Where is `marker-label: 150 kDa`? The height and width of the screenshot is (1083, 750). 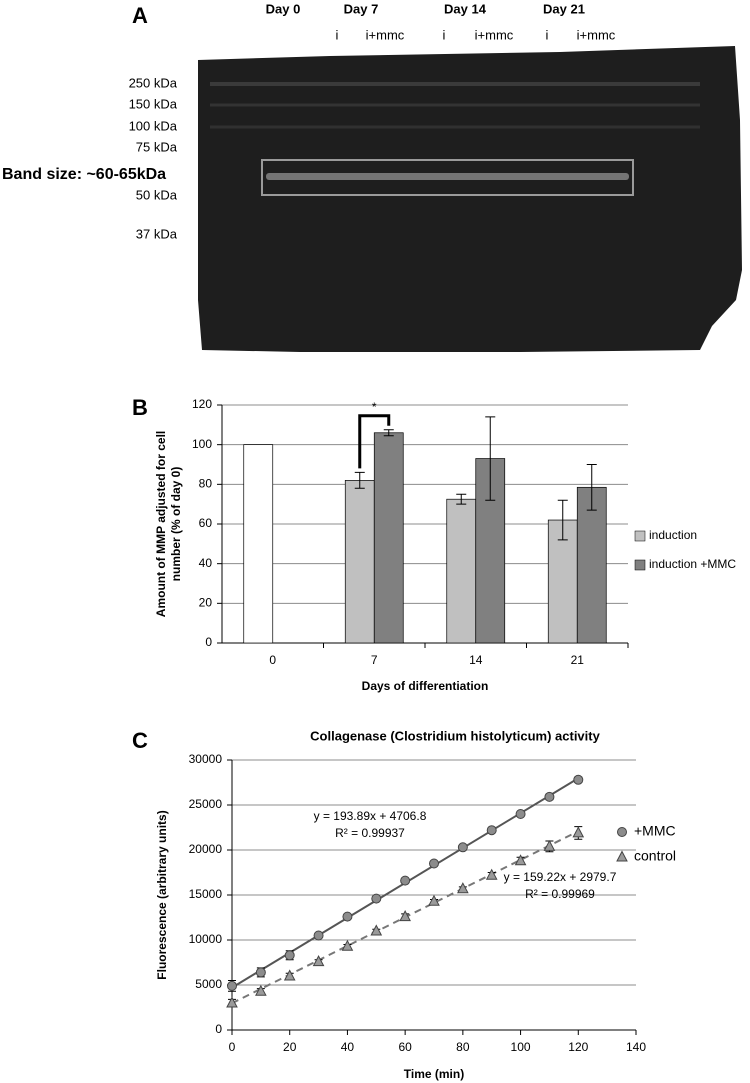
marker-label: 150 kDa is located at coordinates (153, 103).